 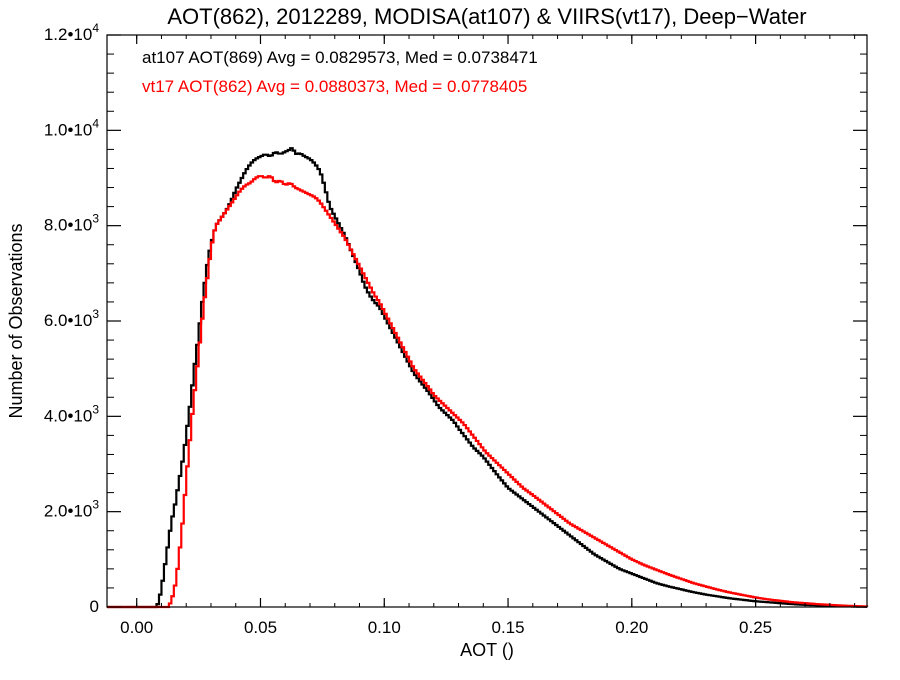 What do you see at coordinates (72, 318) in the screenshot?
I see `y-tick-label: 6.0•103` at bounding box center [72, 318].